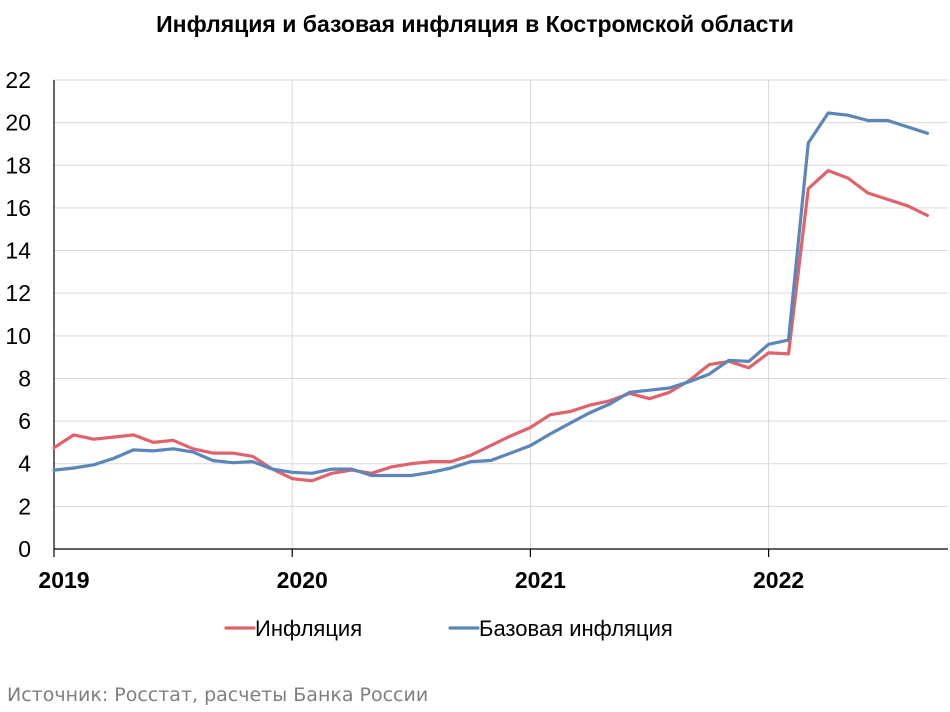 This screenshot has height=712, width=950. I want to click on y-tick-label: 10, so click(18, 336).